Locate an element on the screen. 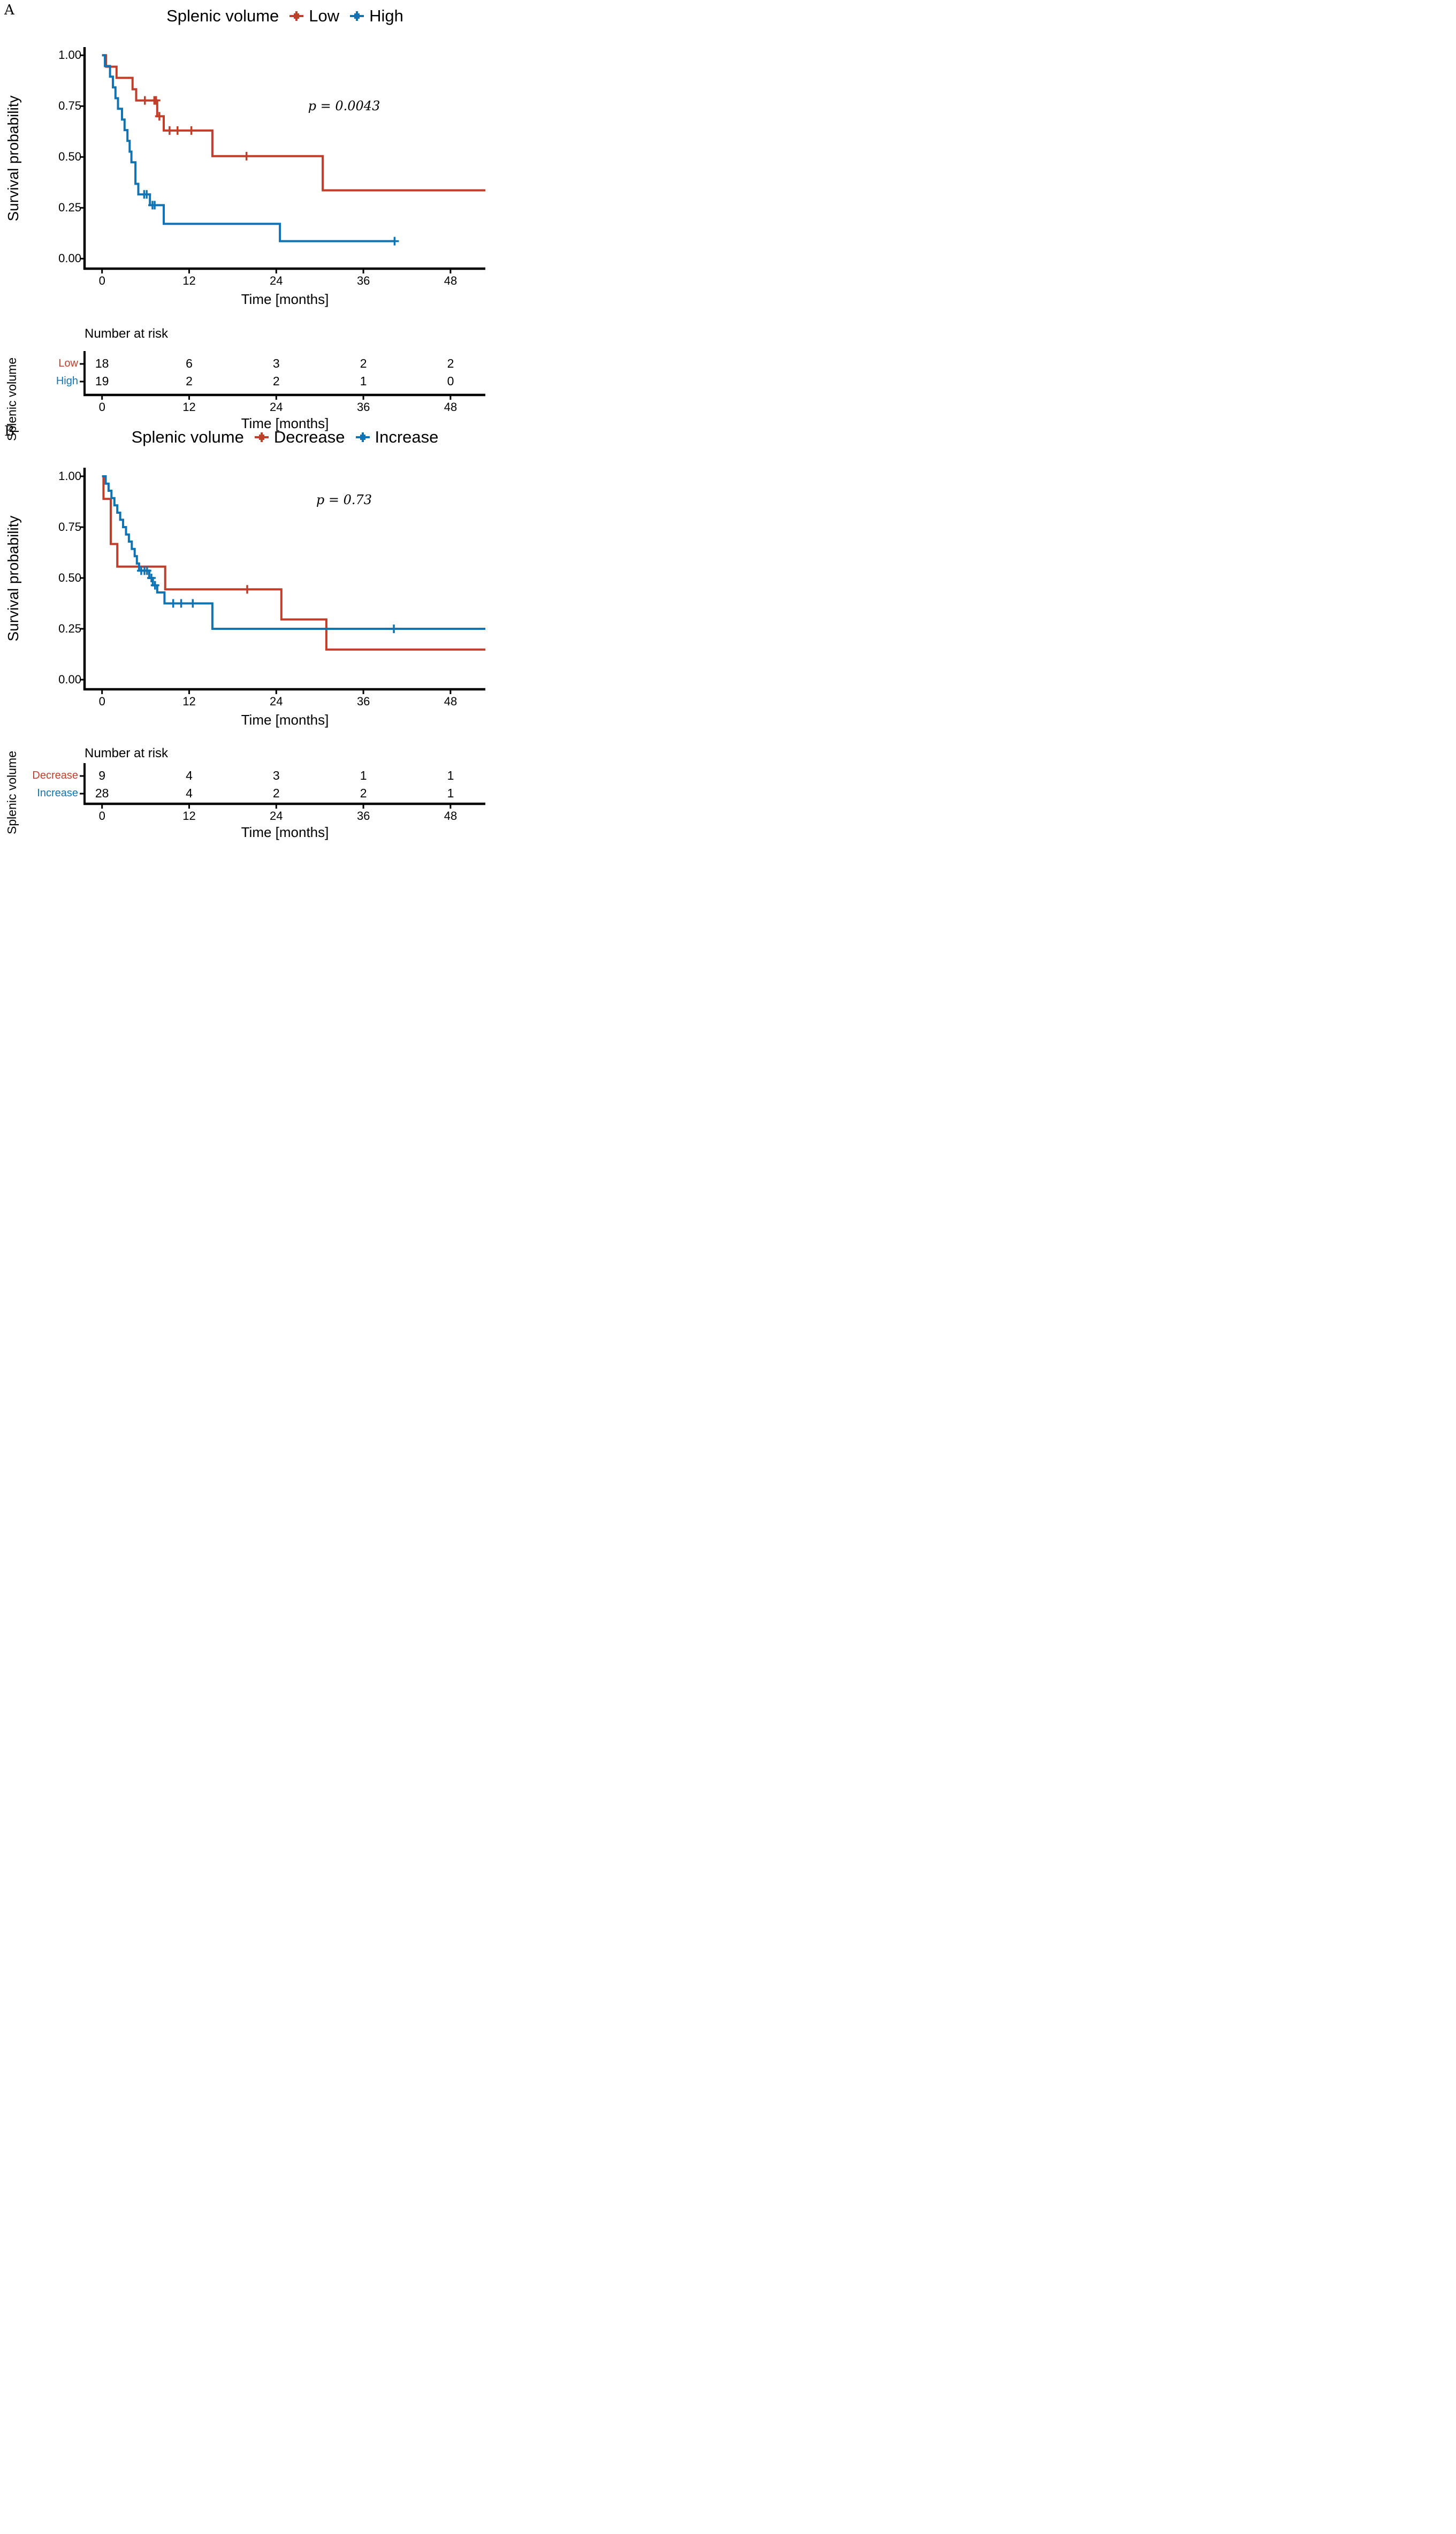 This screenshot has width=1456, height=2534. panel-a-xtick: 24 is located at coordinates (276, 280).